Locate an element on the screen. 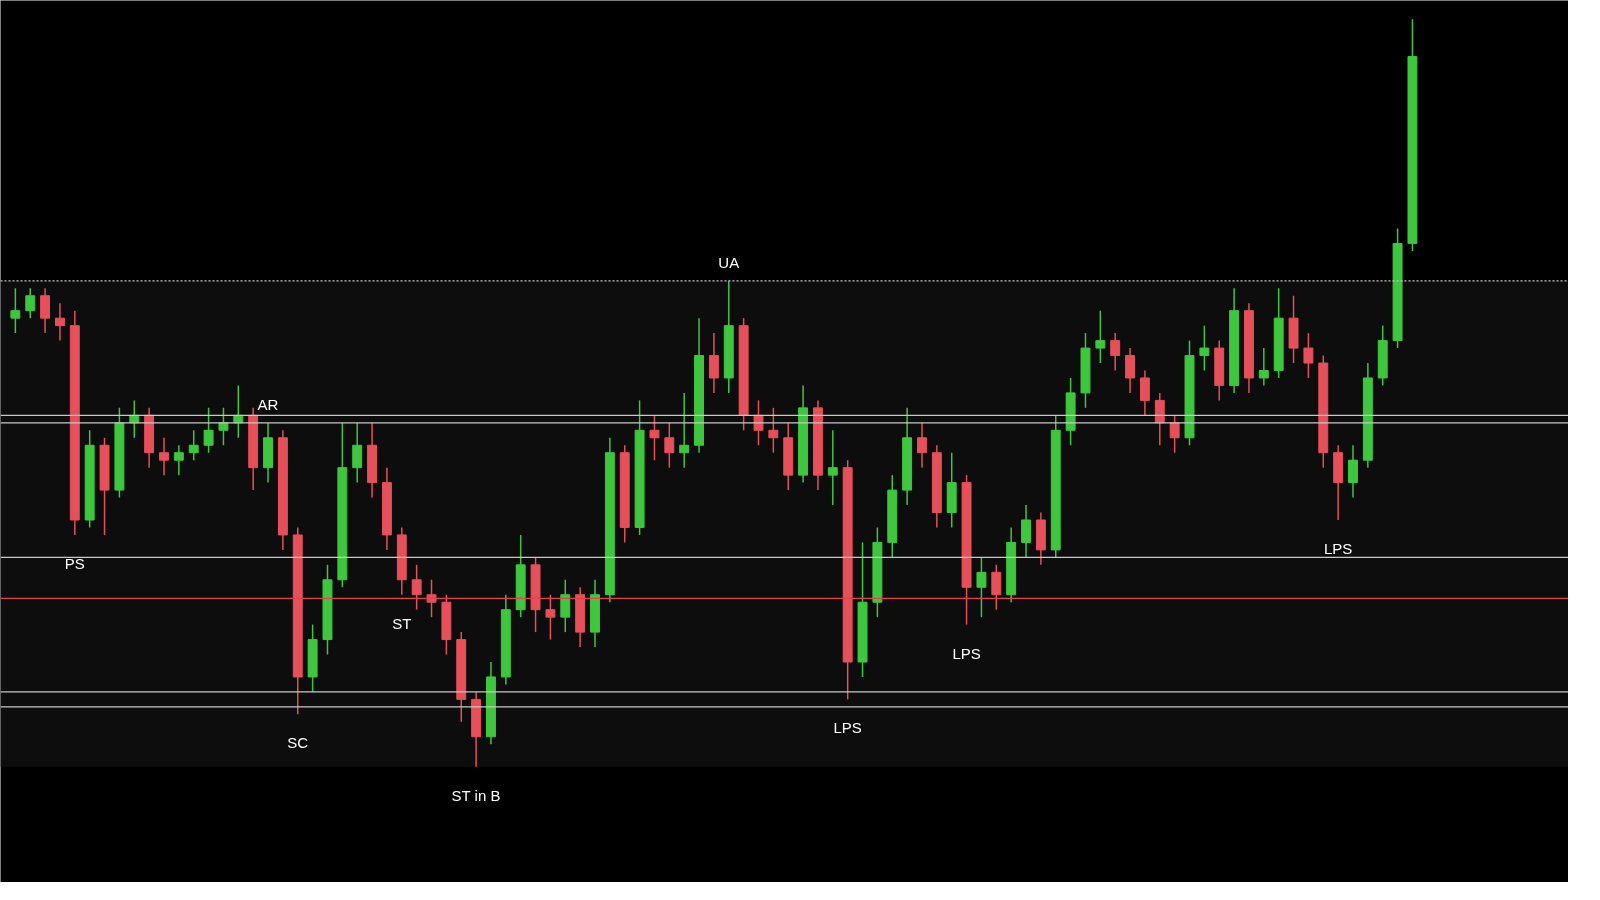 This screenshot has height=900, width=1600. annotation: AR is located at coordinates (268, 404).